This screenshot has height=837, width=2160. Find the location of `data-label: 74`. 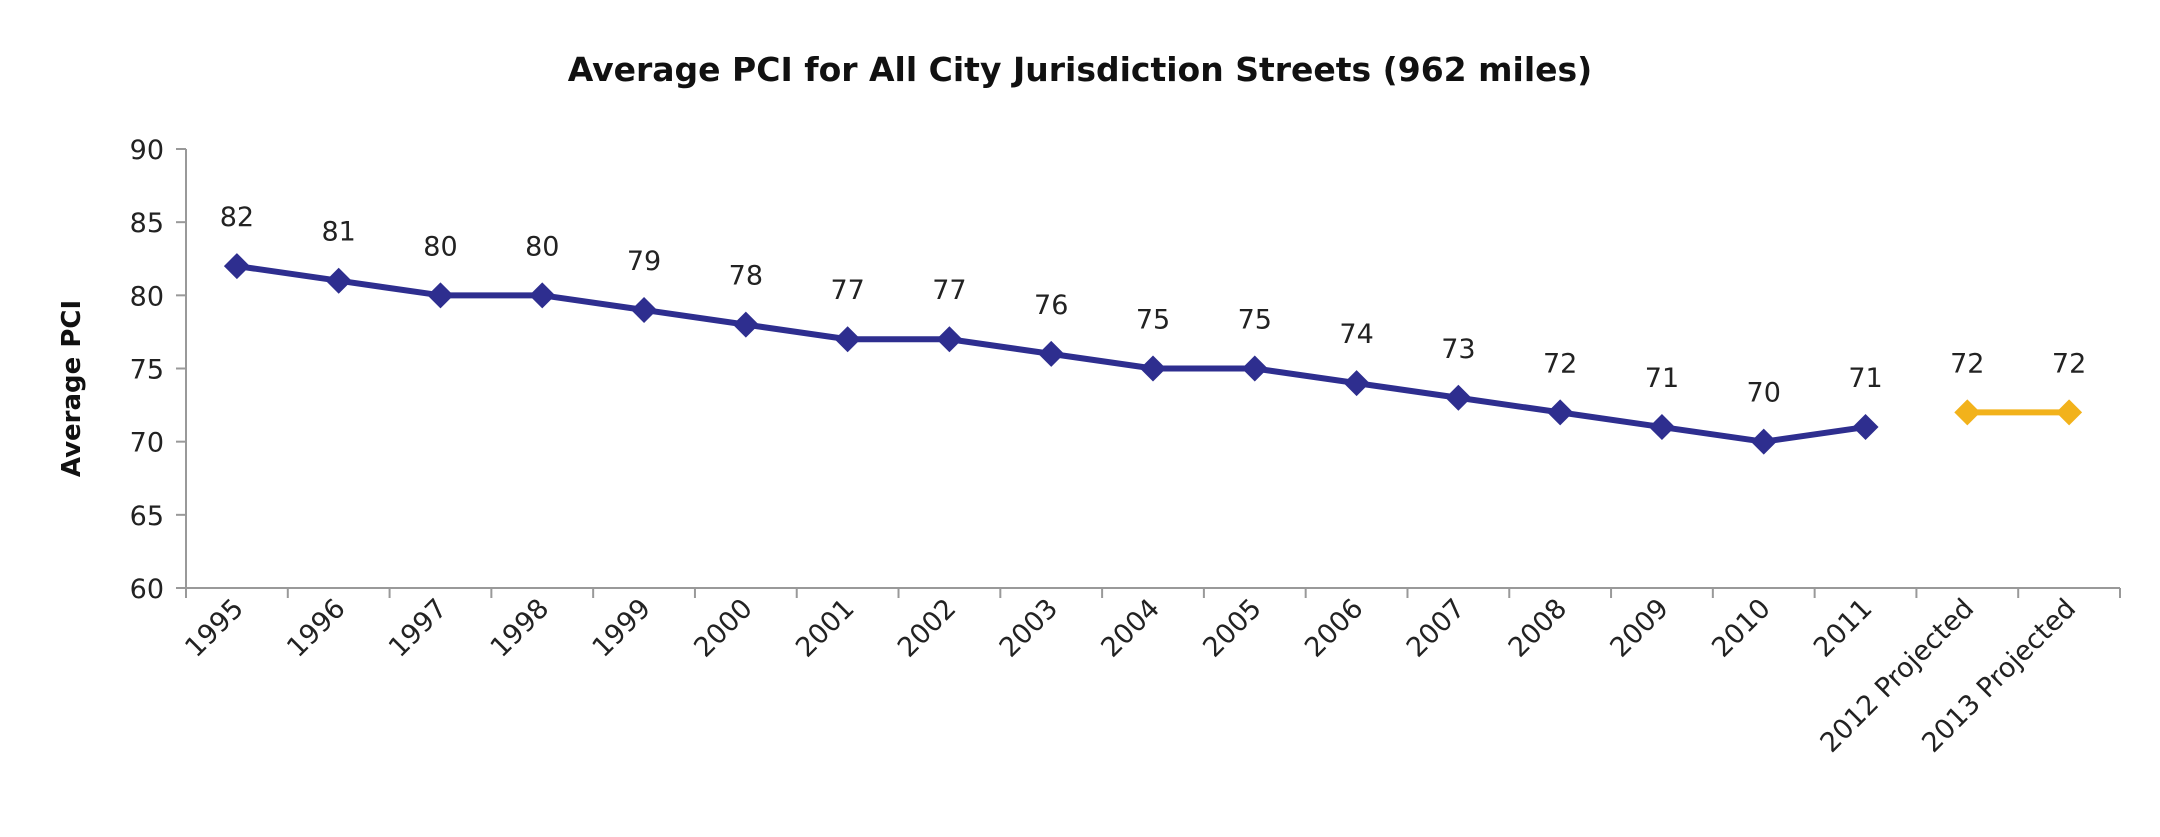

data-label: 74 is located at coordinates (1356, 334).